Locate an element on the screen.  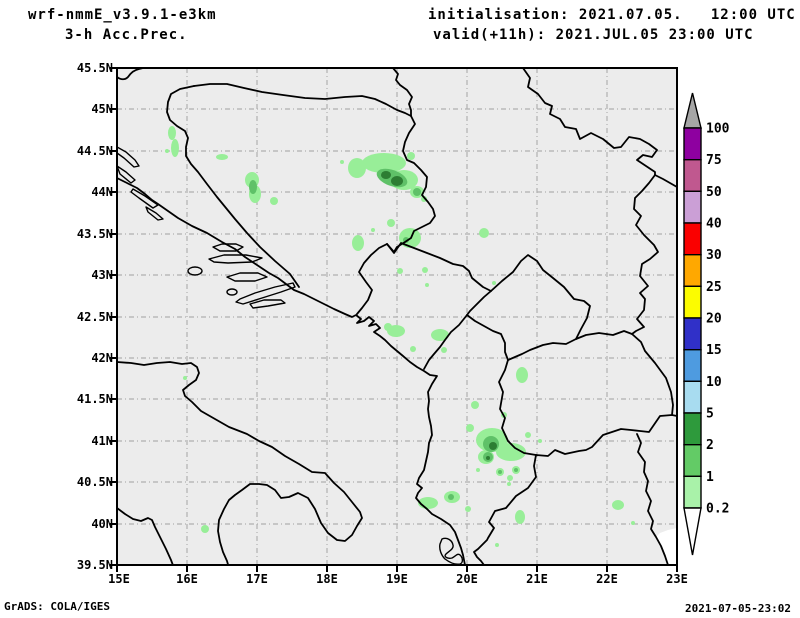
colorbar-label: 75 is located at coordinates (714, 160).